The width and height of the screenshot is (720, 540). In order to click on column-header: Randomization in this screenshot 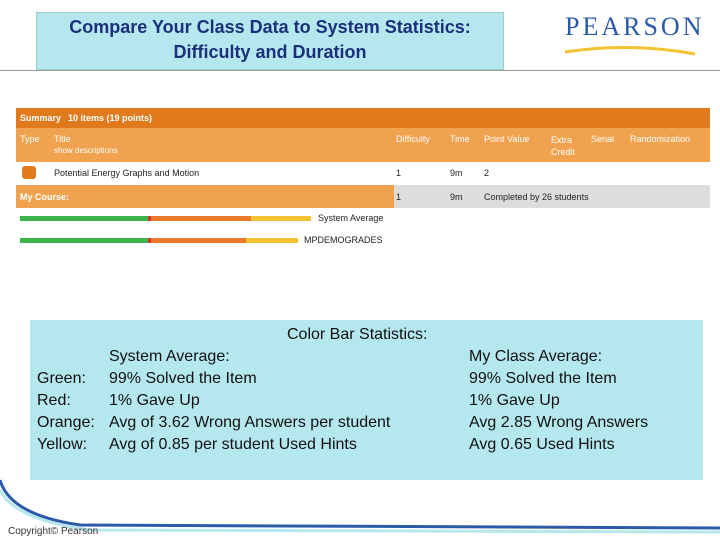, I will do `click(660, 139)`.